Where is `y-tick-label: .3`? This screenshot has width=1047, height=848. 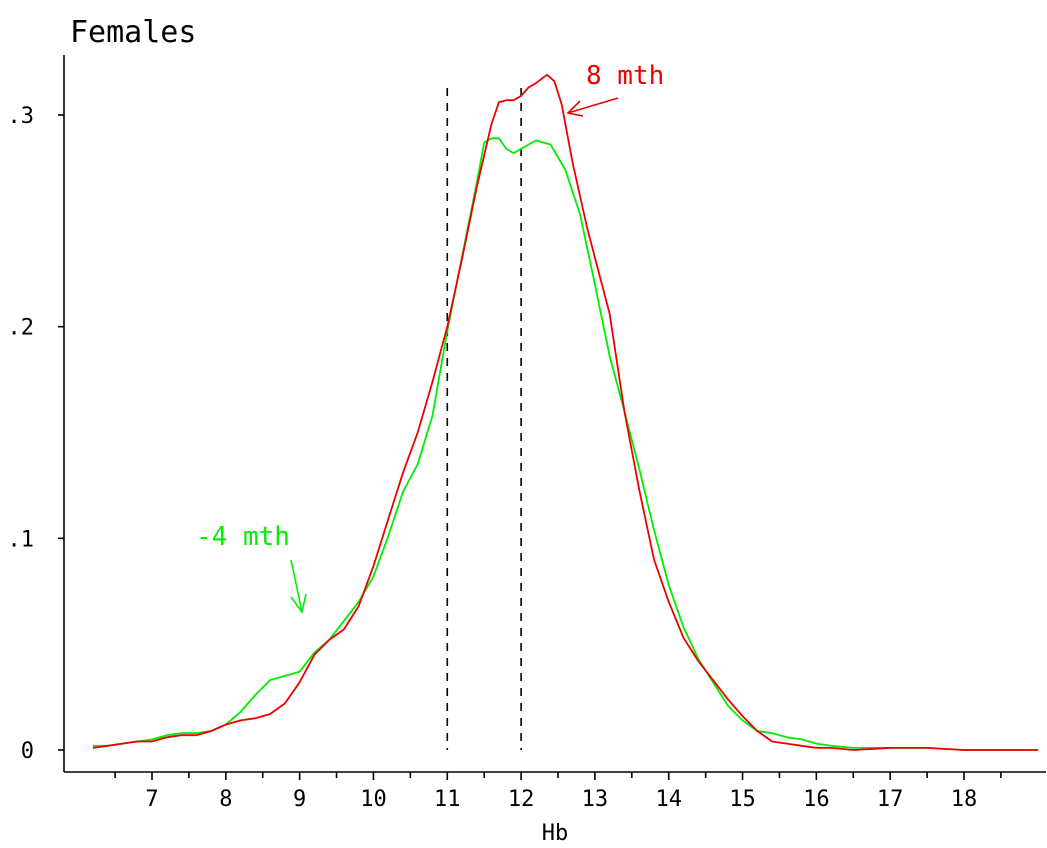 y-tick-label: .3 is located at coordinates (21, 116).